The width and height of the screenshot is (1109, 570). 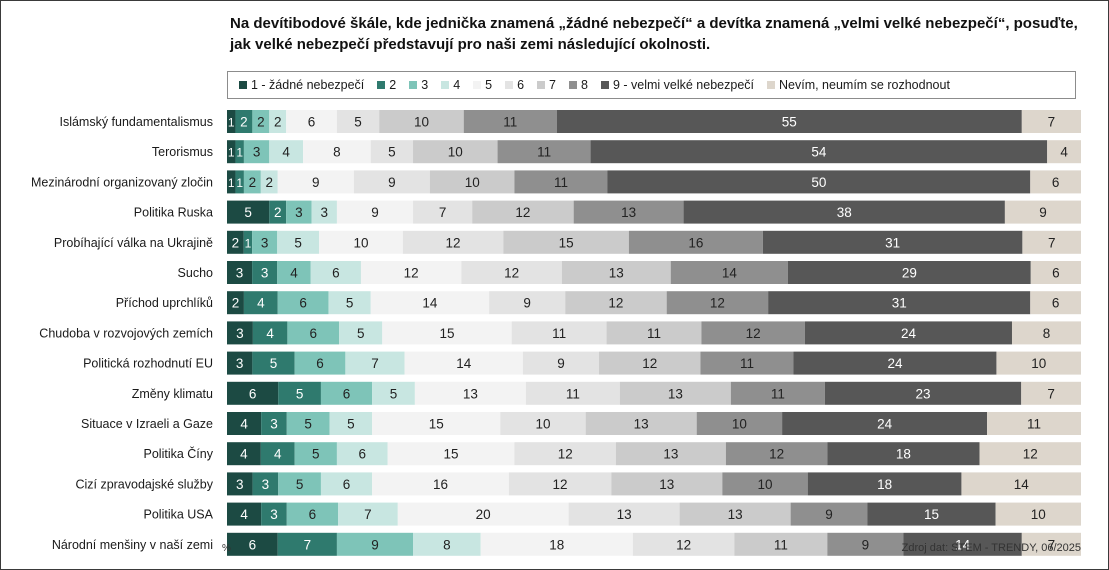 What do you see at coordinates (482, 85) in the screenshot?
I see `legend-entry: 5` at bounding box center [482, 85].